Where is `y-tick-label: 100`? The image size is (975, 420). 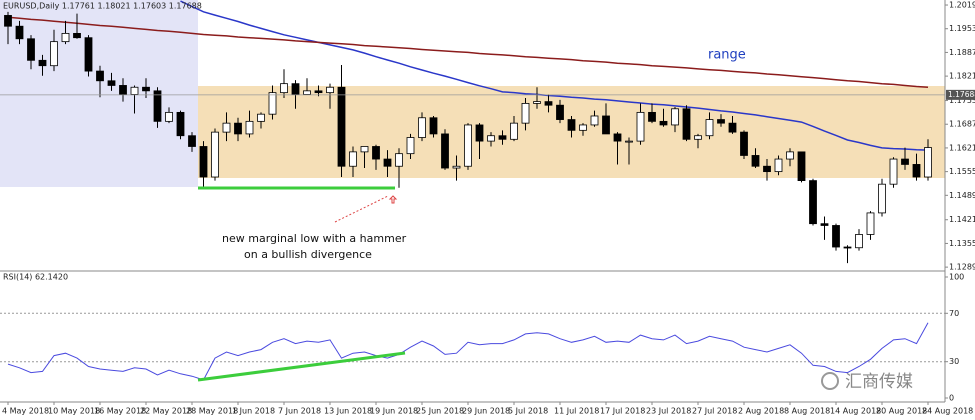 y-tick-label: 100 is located at coordinates (956, 277).